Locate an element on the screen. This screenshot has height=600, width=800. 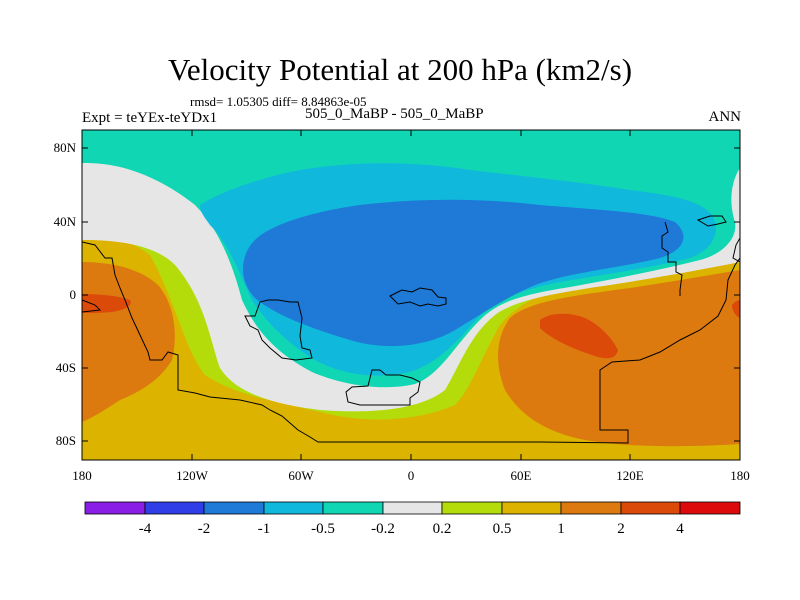
coastline-arabia is located at coordinates (418, 297).